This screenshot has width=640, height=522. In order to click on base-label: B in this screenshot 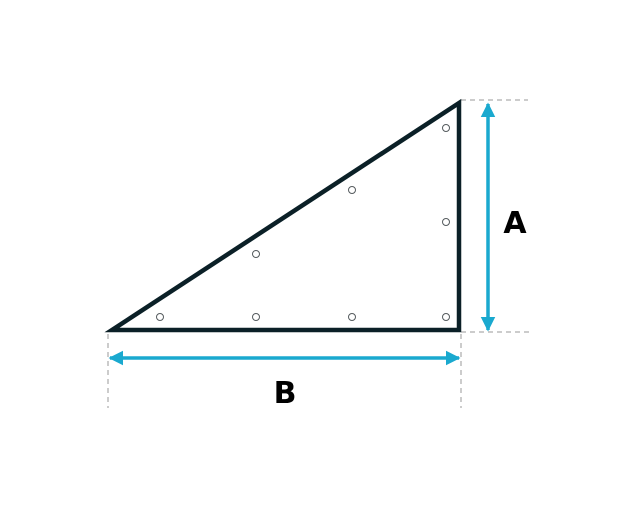, I will do `click(285, 393)`.